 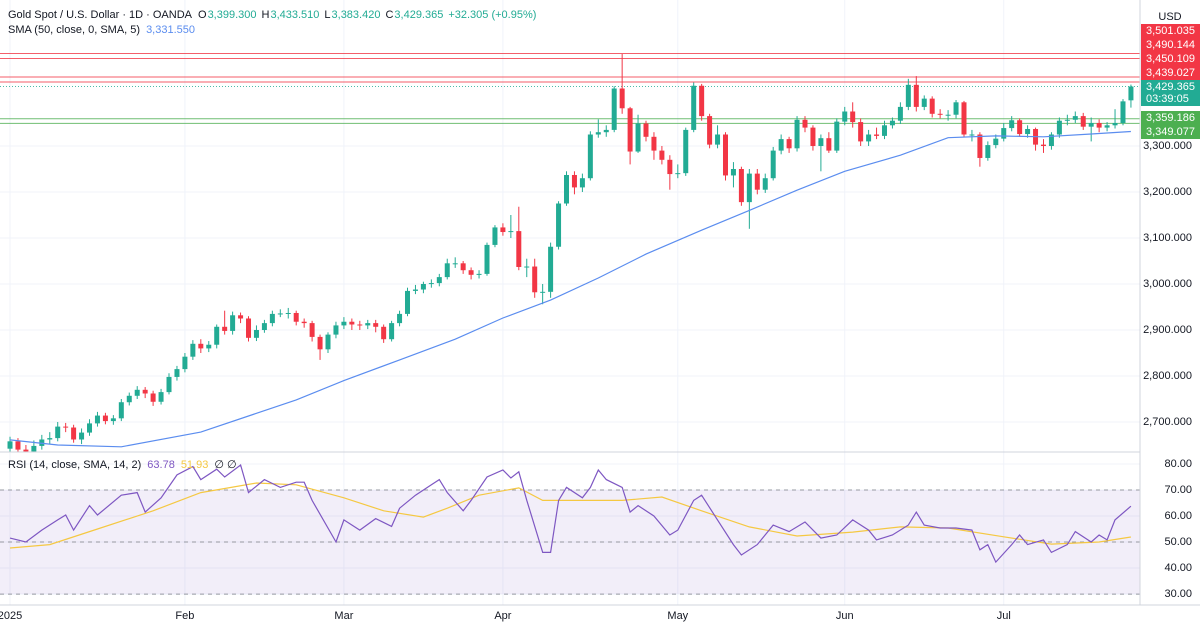 I want to click on x-tick-label: Apr, so click(x=502, y=616).